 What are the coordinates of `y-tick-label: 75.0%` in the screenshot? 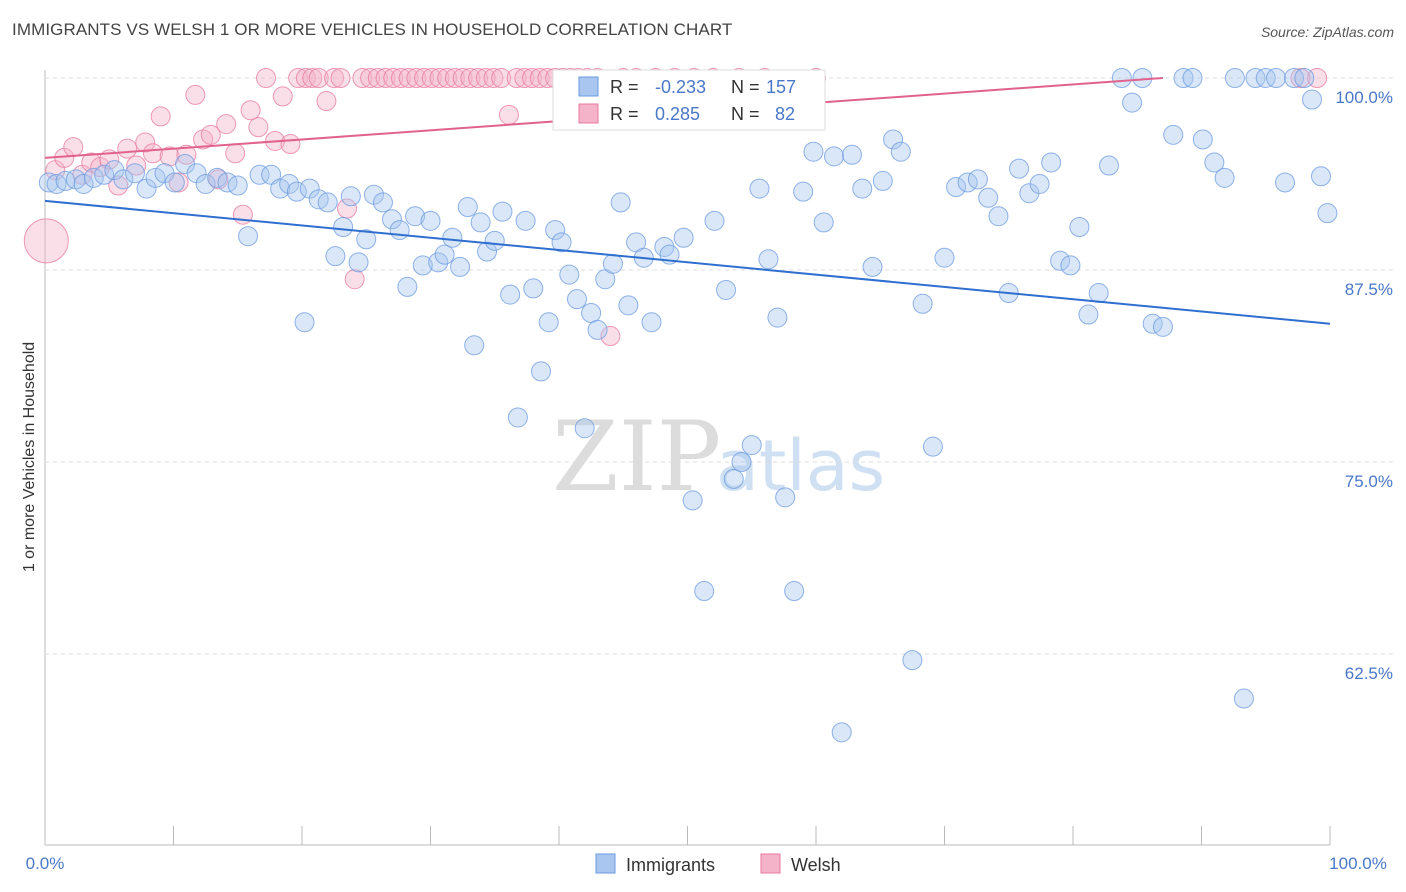 It's located at (1369, 481).